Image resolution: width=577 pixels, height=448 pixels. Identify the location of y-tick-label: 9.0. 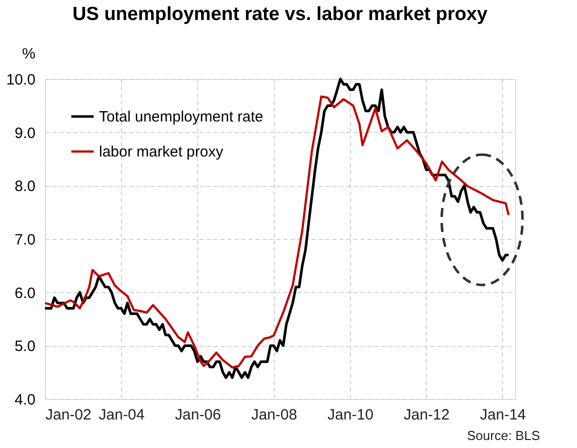
(25, 133).